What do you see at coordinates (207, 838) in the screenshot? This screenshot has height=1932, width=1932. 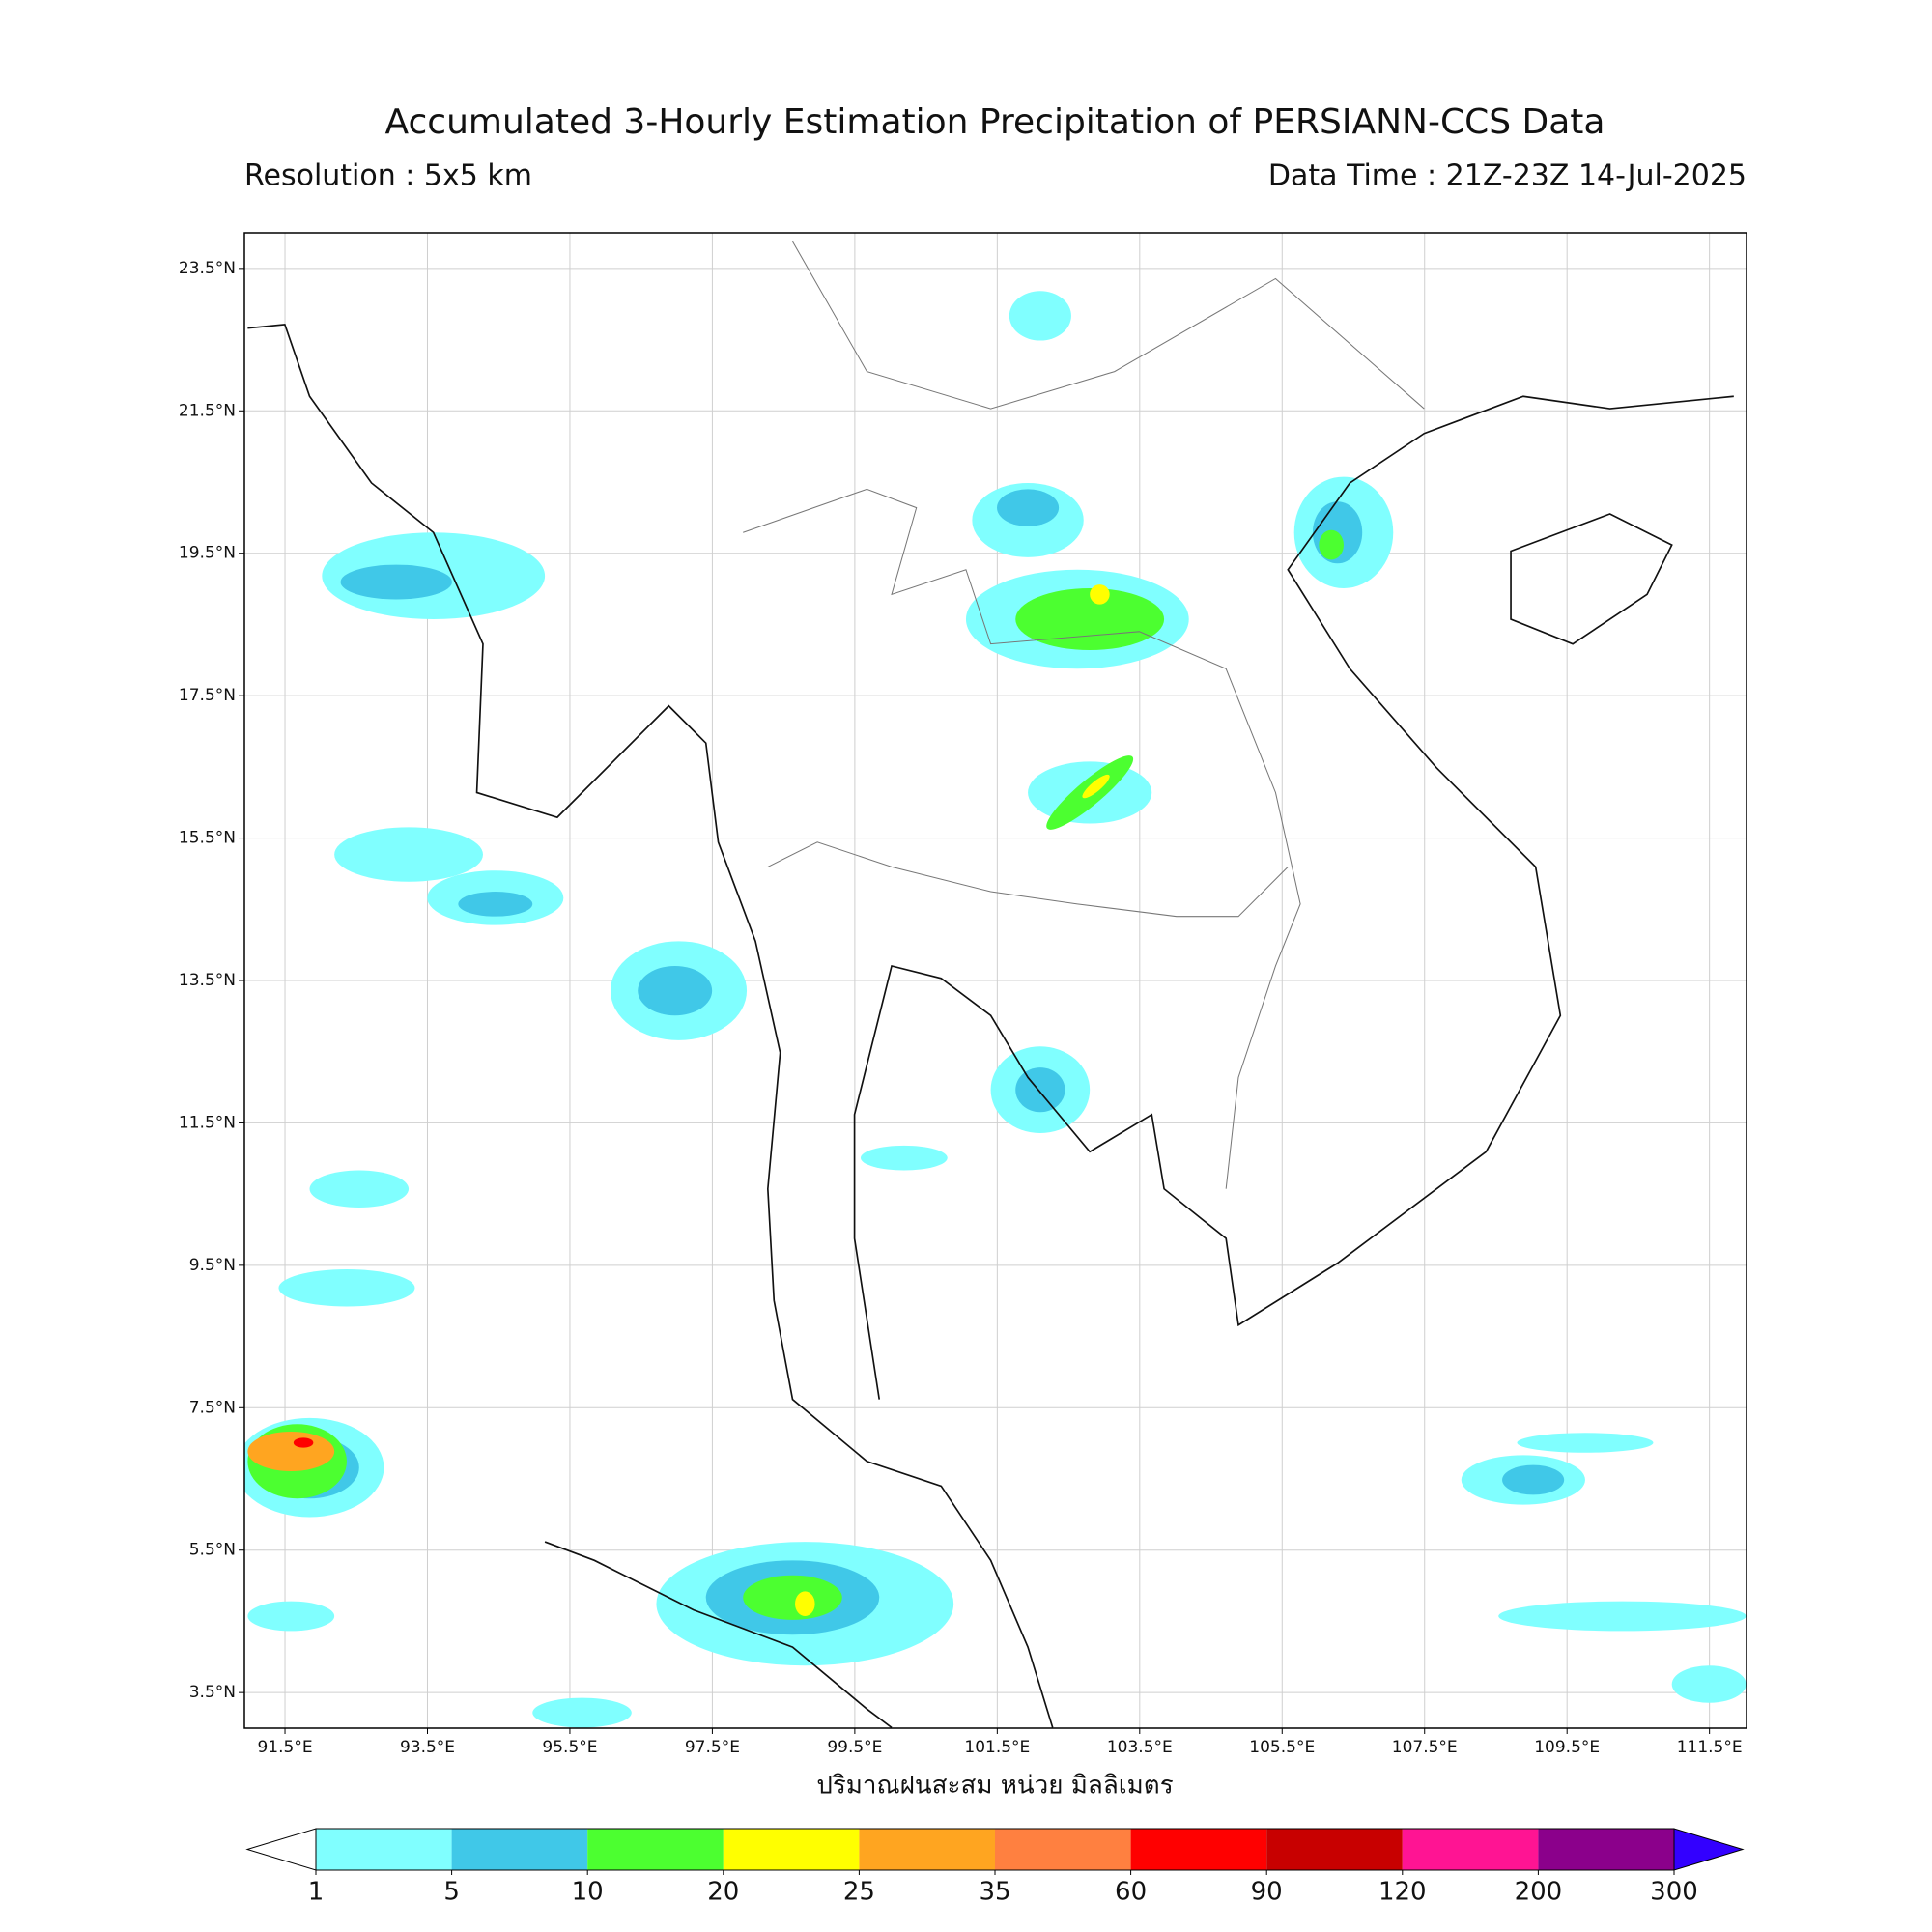 I see `y-tick-label: 15.5°N` at bounding box center [207, 838].